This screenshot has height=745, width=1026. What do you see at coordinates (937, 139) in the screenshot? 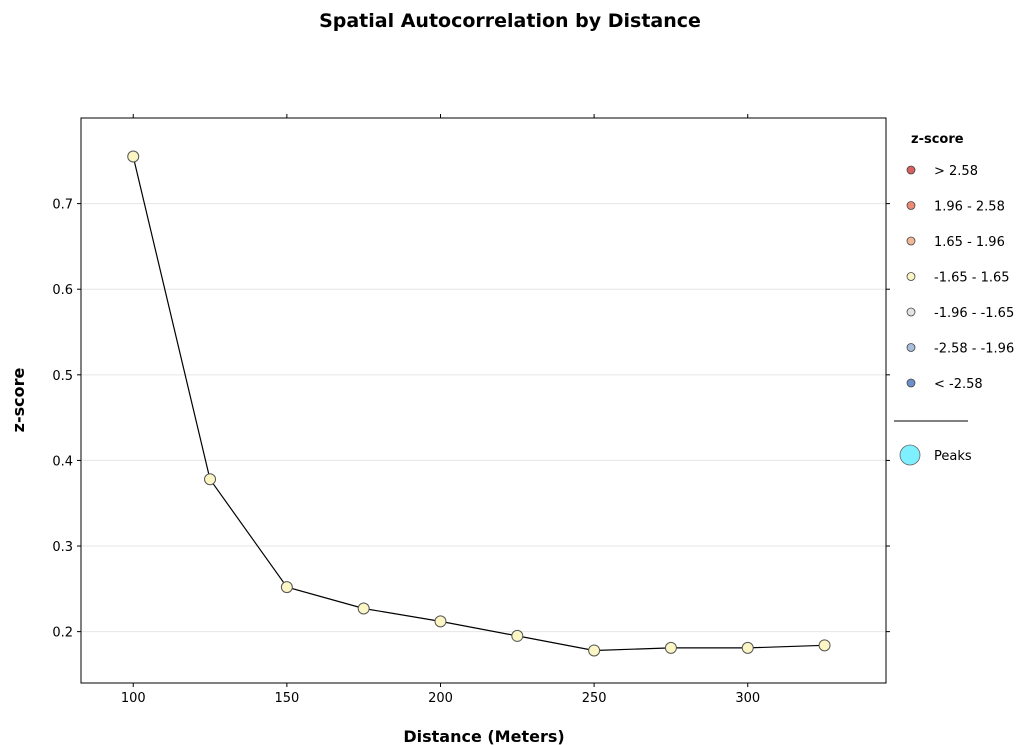
I see `legend-title: z-score` at bounding box center [937, 139].